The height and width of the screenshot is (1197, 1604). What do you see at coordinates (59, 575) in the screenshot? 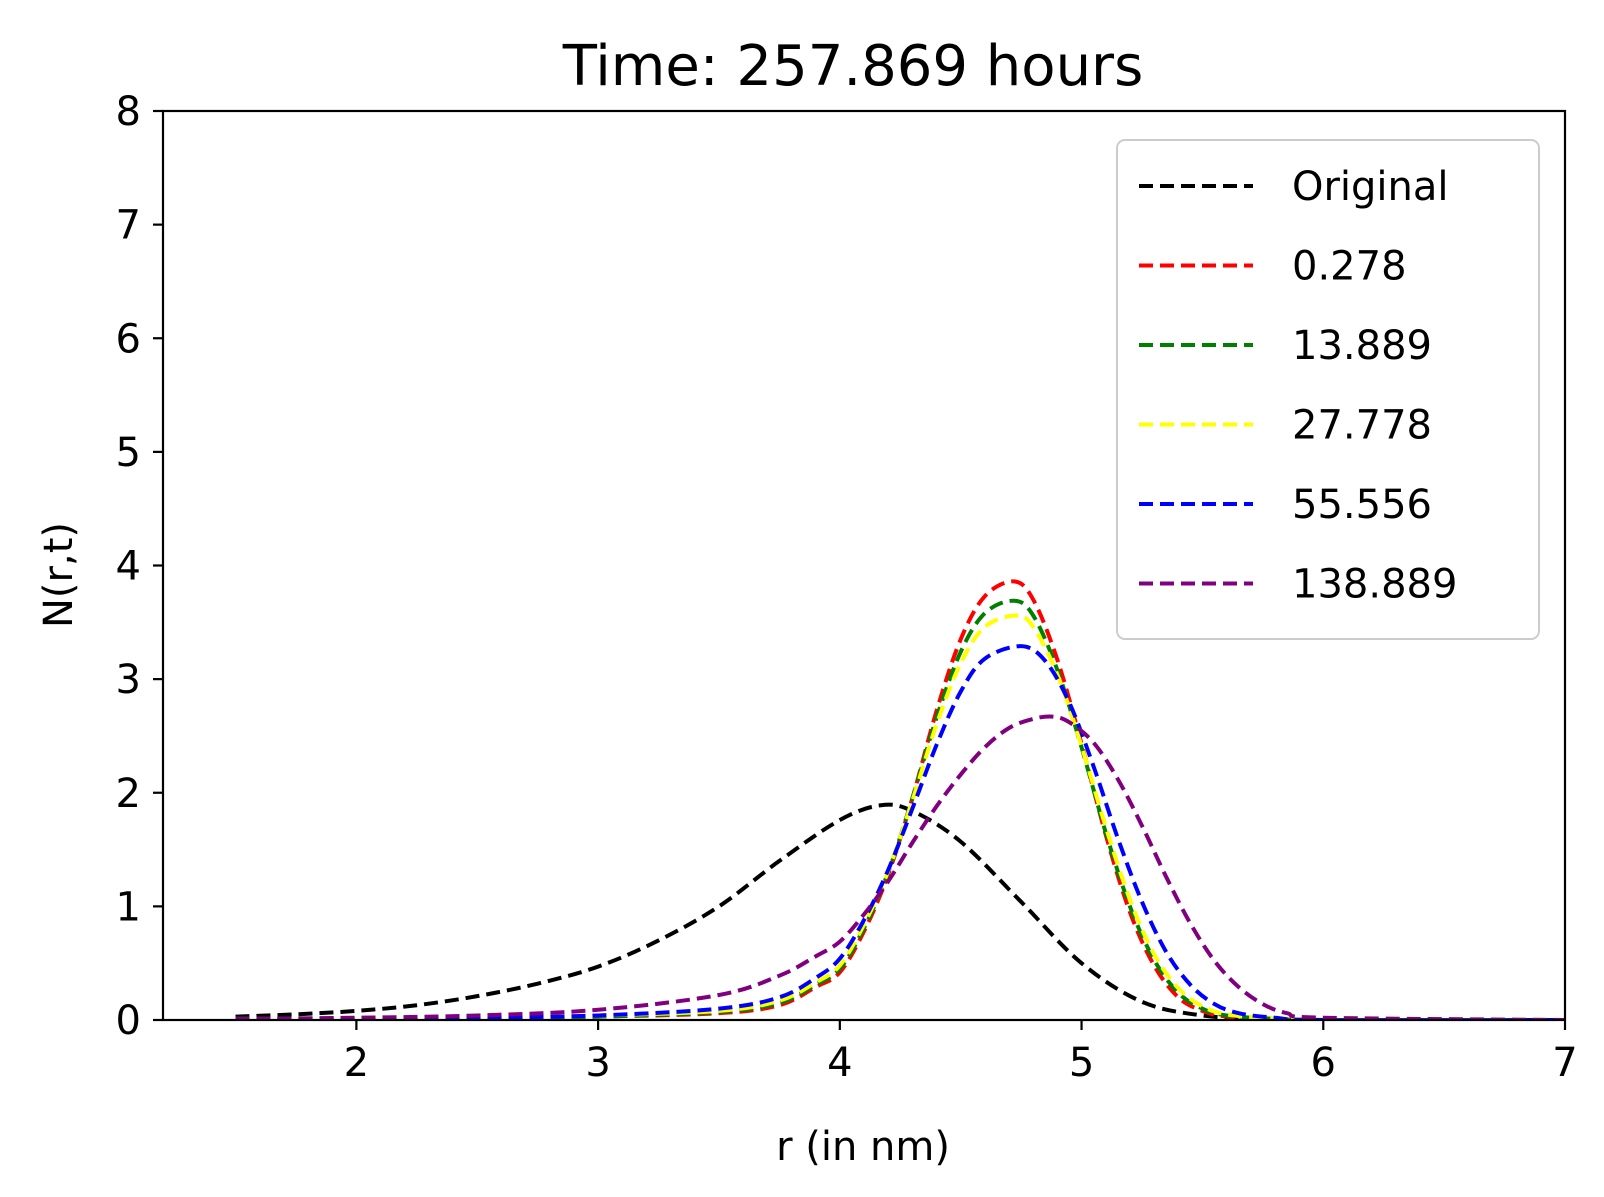
I see `y-axis-title: N(r,t)` at bounding box center [59, 575].